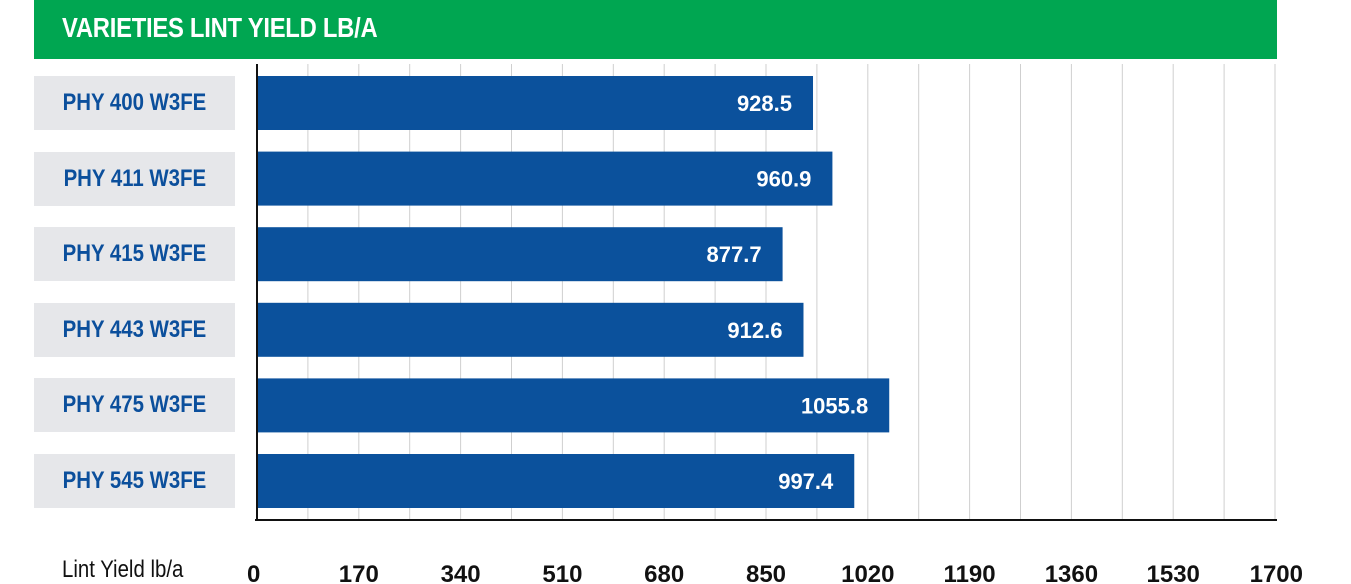 This screenshot has height=584, width=1351. I want to click on x-tick-label: 340, so click(461, 572).